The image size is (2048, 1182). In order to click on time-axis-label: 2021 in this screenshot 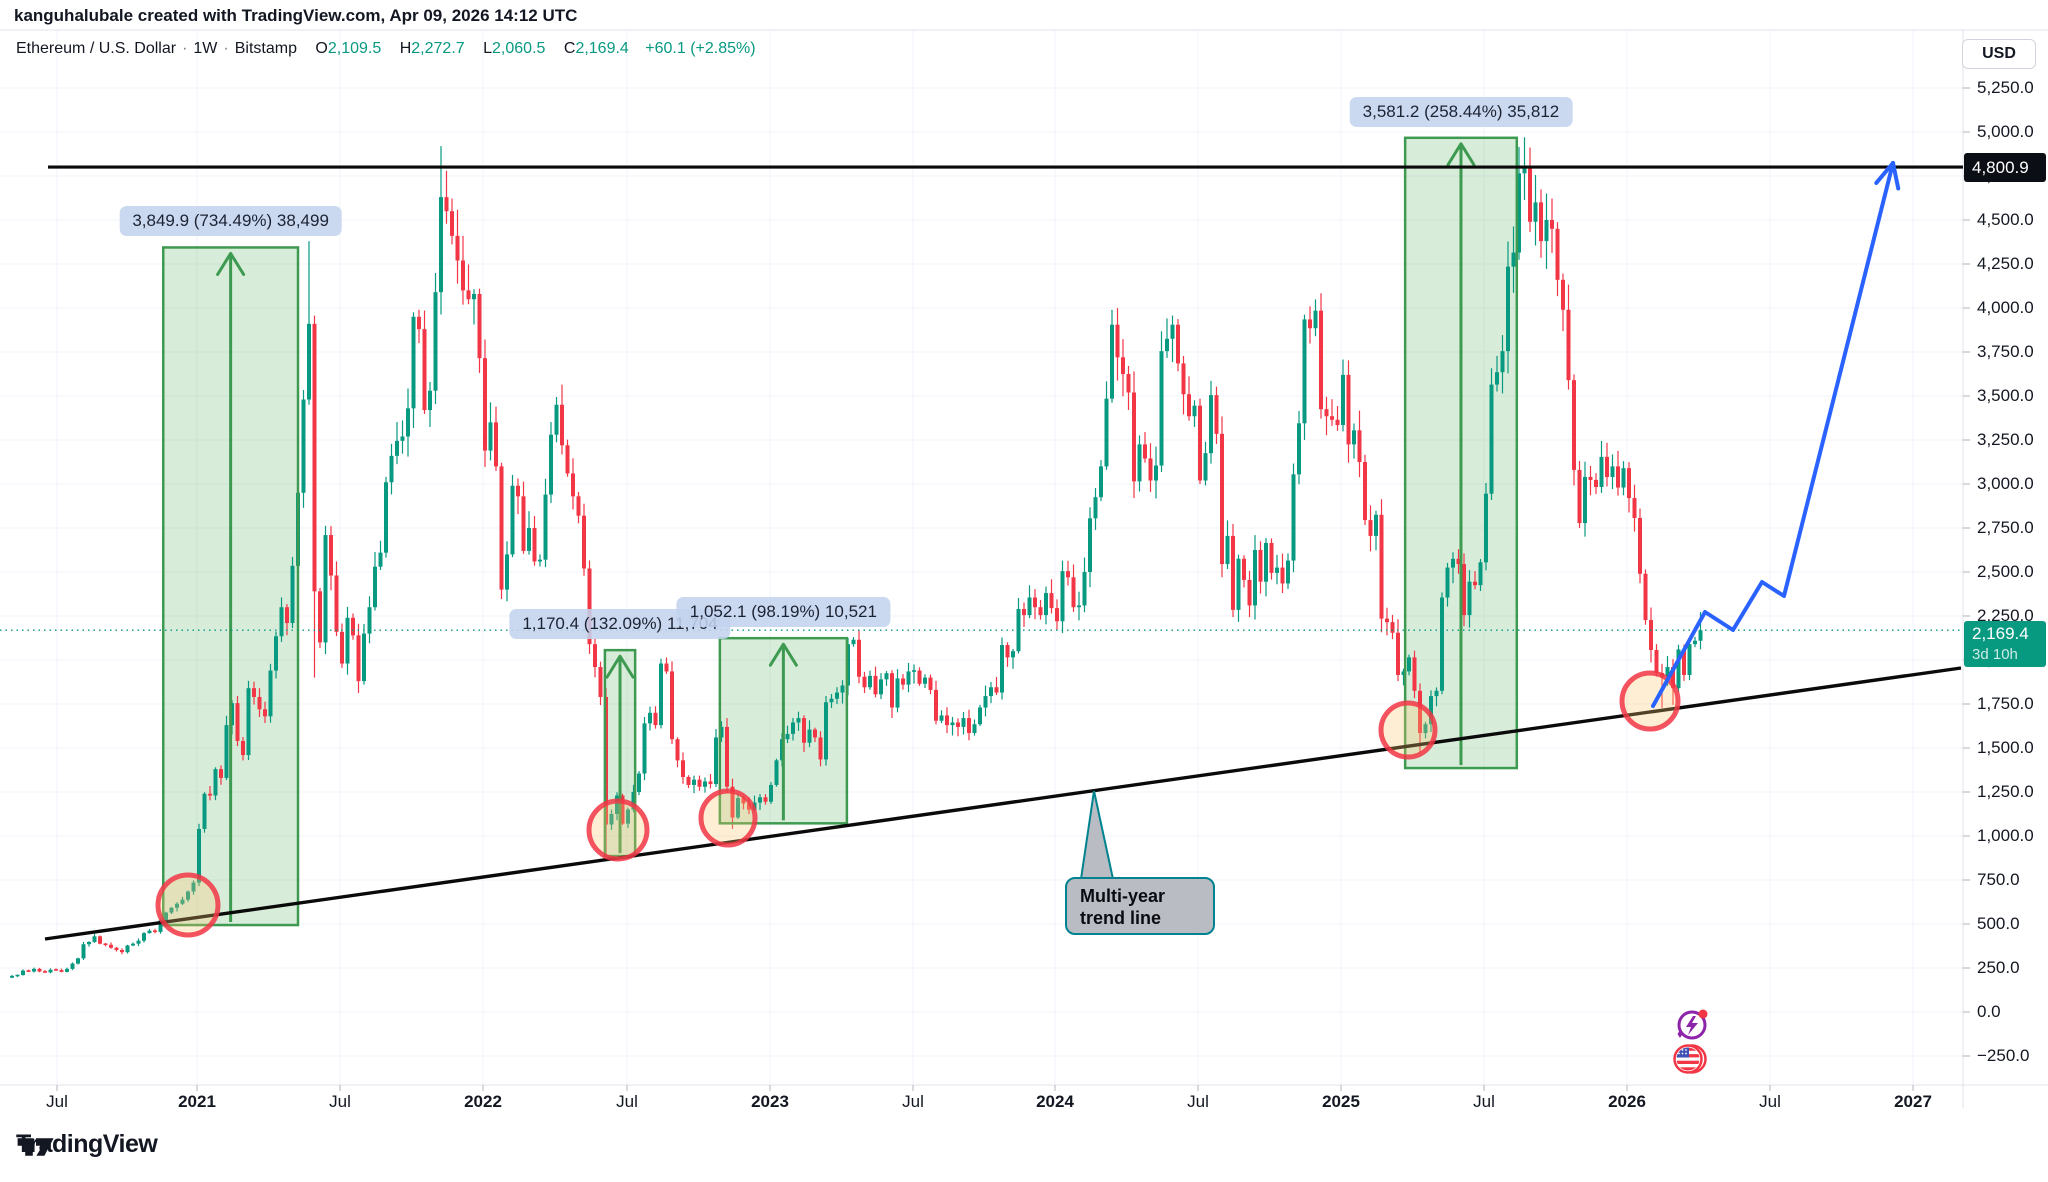, I will do `click(197, 1101)`.